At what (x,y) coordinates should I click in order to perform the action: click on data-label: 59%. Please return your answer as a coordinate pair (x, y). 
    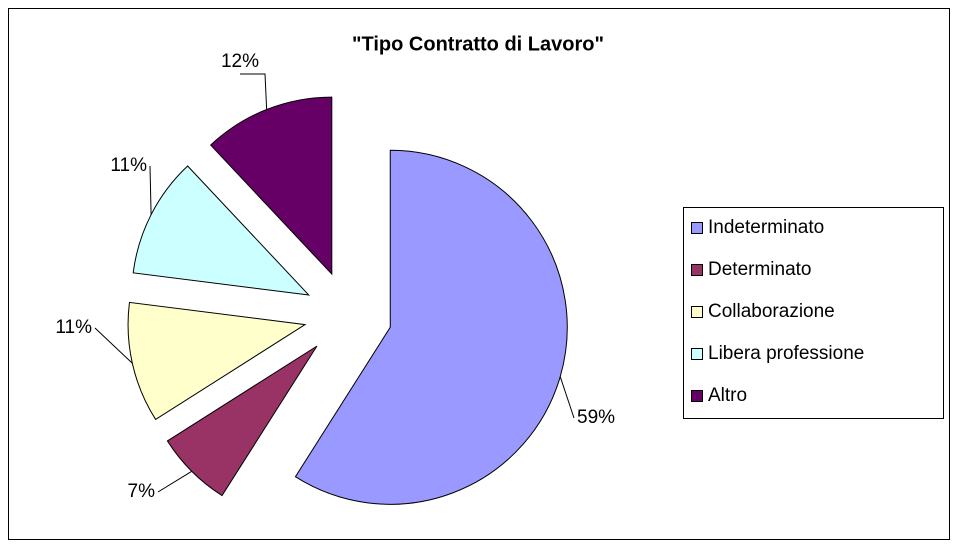
    Looking at the image, I should click on (596, 417).